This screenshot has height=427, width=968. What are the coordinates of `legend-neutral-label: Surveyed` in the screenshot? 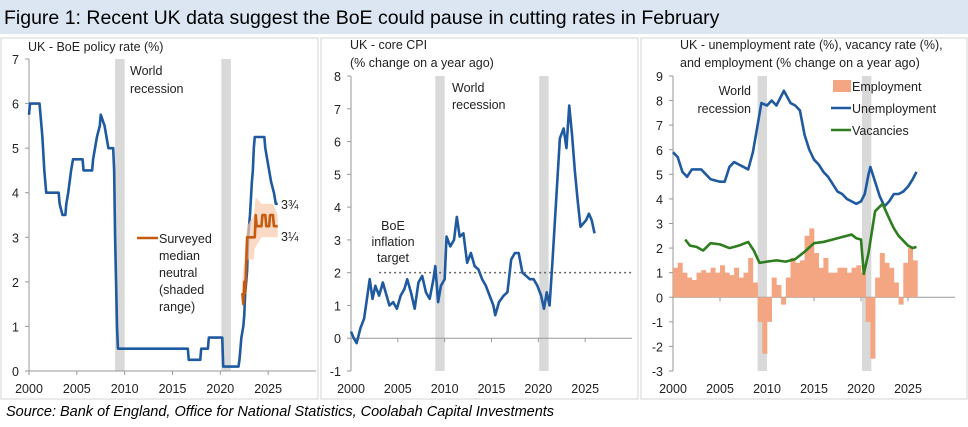 It's located at (185, 239).